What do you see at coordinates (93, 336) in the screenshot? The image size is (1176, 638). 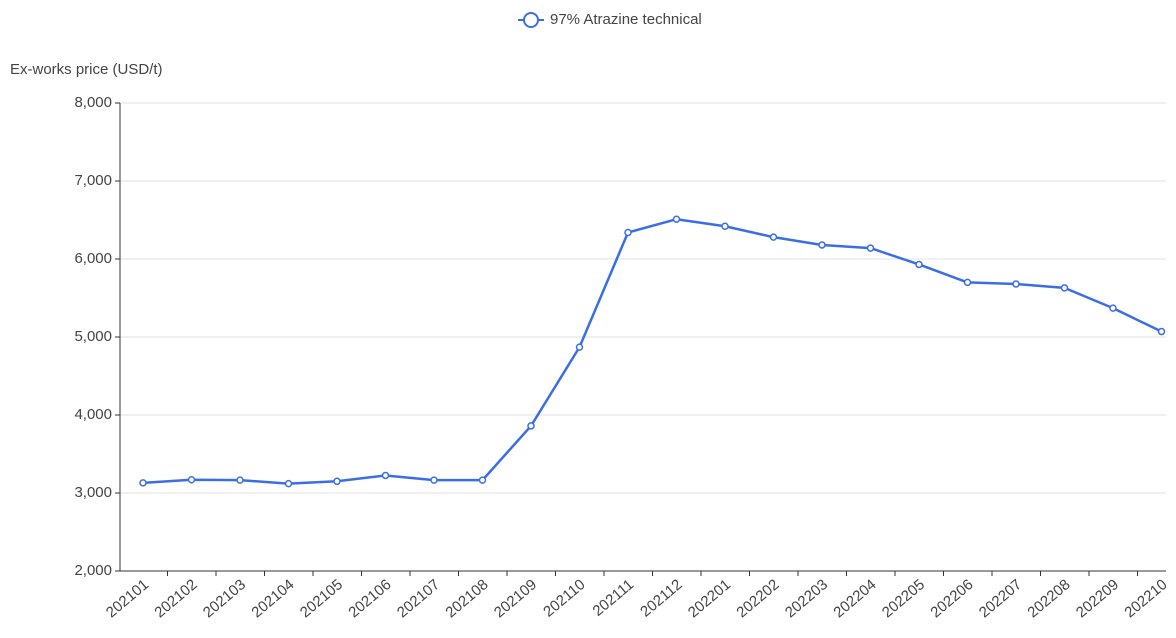 I see `y-tick-label: 5,000` at bounding box center [93, 336].